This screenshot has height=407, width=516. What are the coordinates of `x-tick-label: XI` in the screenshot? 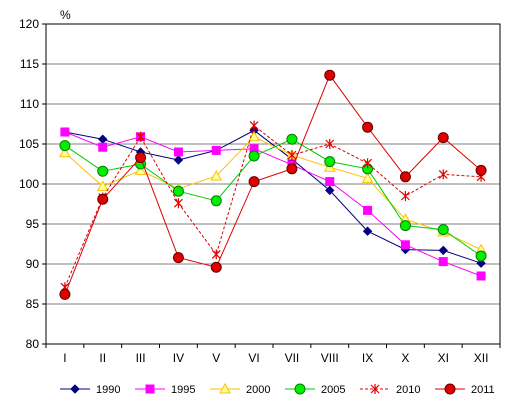 It's located at (443, 358).